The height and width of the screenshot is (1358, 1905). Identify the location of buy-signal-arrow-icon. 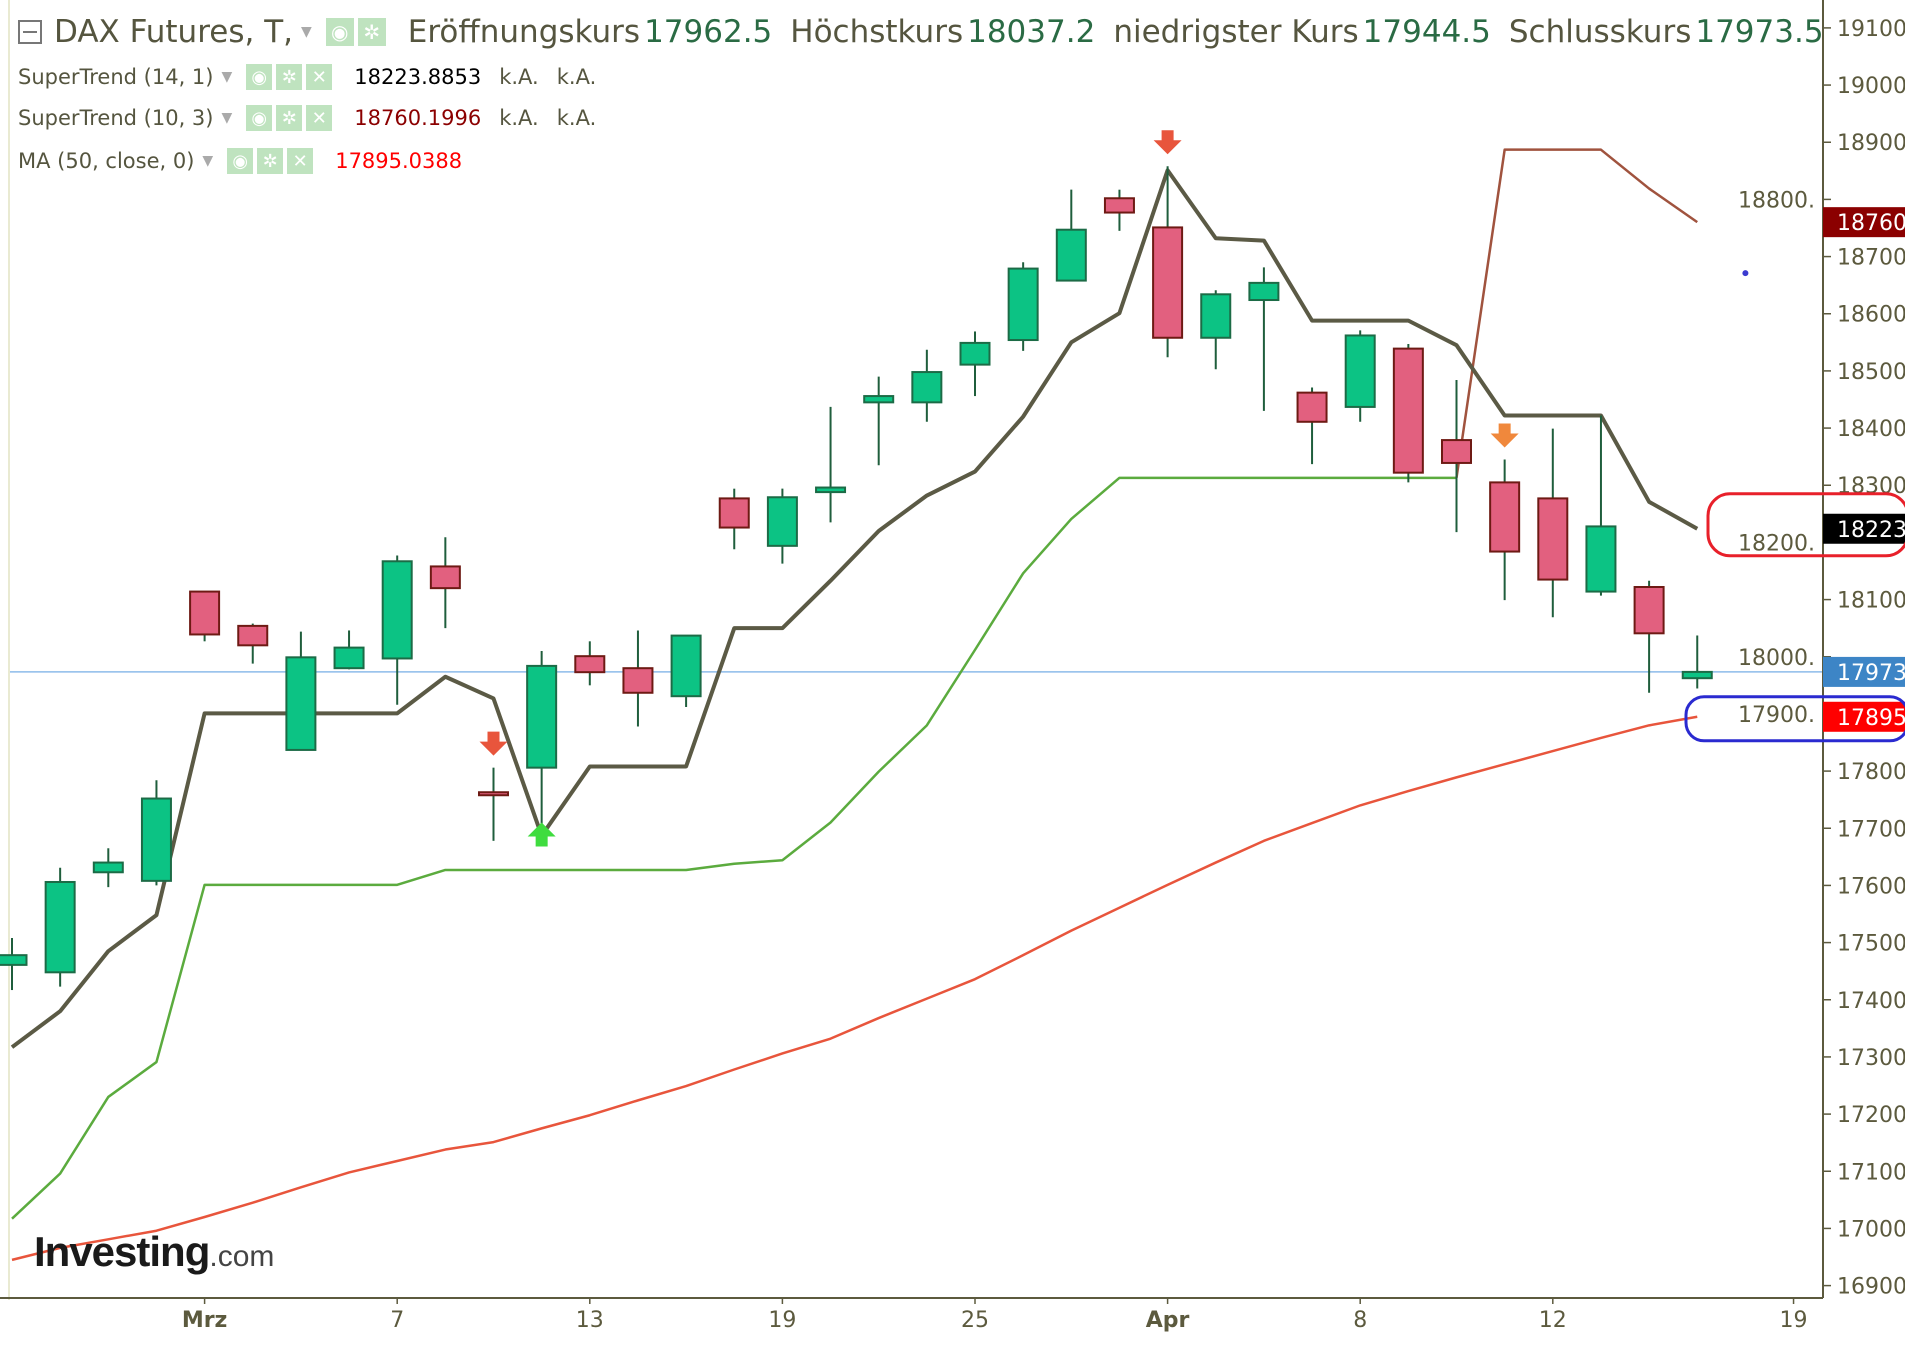
(541, 834).